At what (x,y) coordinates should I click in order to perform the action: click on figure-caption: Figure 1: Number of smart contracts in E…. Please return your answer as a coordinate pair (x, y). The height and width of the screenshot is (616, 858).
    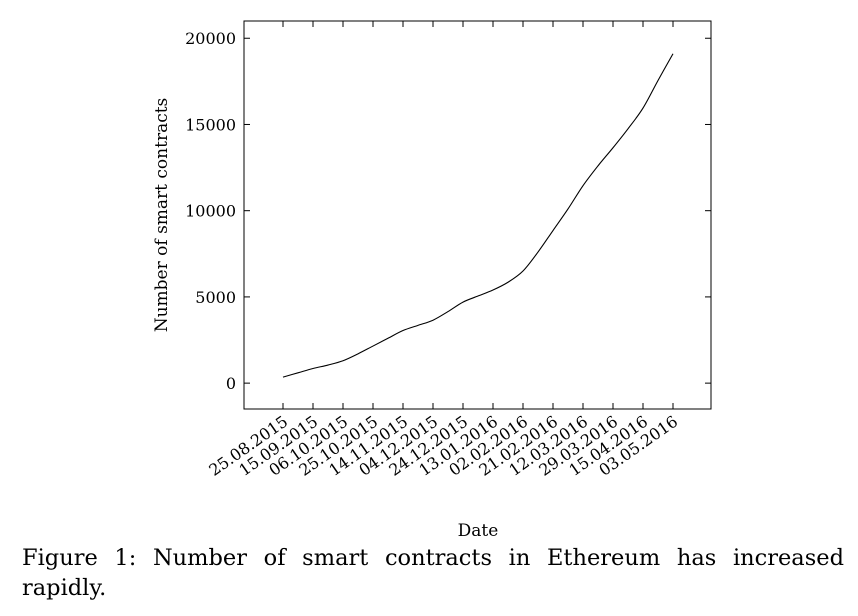
    Looking at the image, I should click on (433, 573).